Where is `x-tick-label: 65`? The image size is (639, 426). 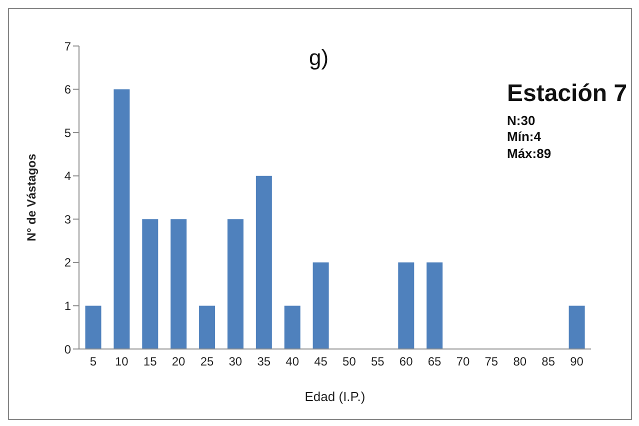 x-tick-label: 65 is located at coordinates (435, 361).